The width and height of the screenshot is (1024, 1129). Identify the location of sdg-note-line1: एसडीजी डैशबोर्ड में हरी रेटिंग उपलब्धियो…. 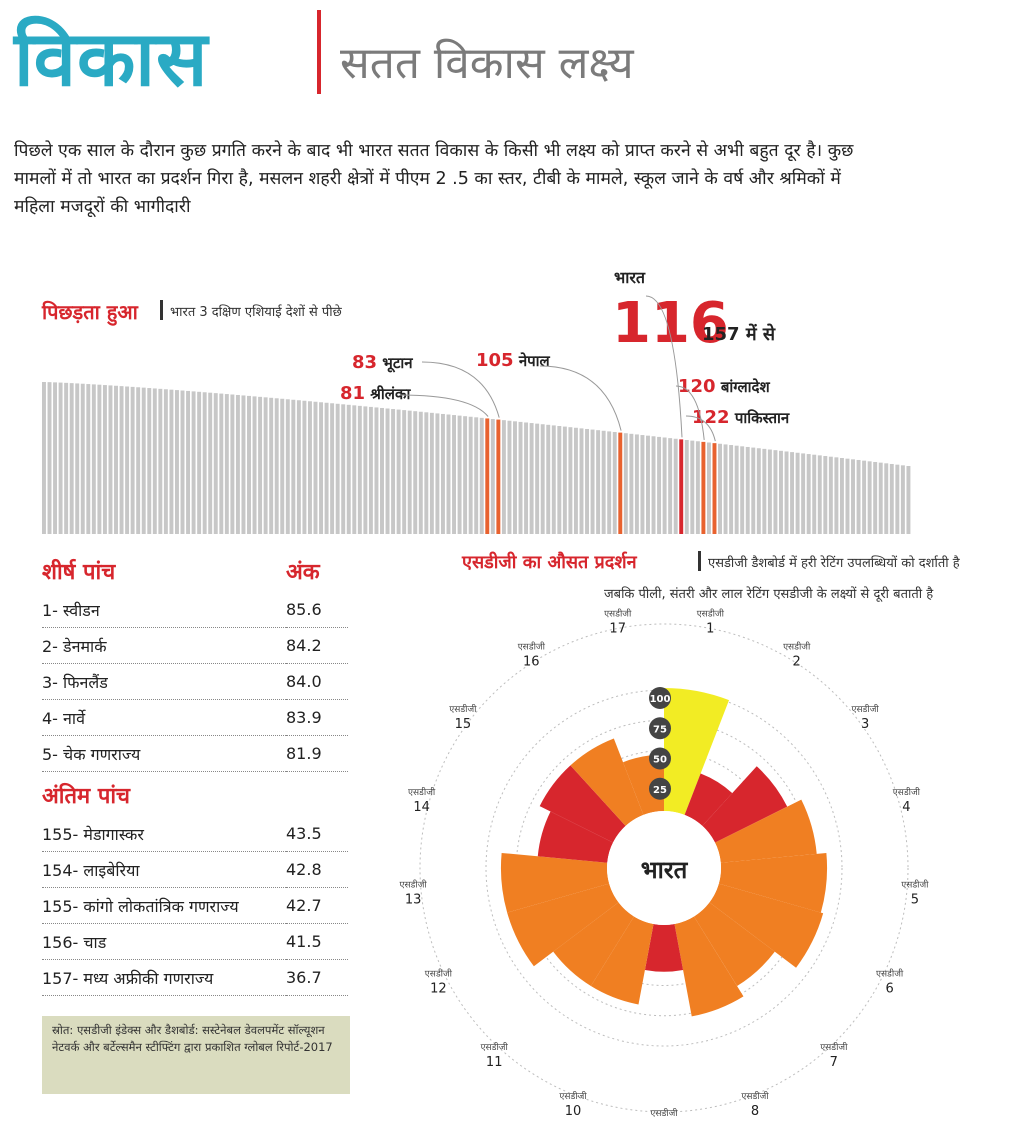
(834, 563).